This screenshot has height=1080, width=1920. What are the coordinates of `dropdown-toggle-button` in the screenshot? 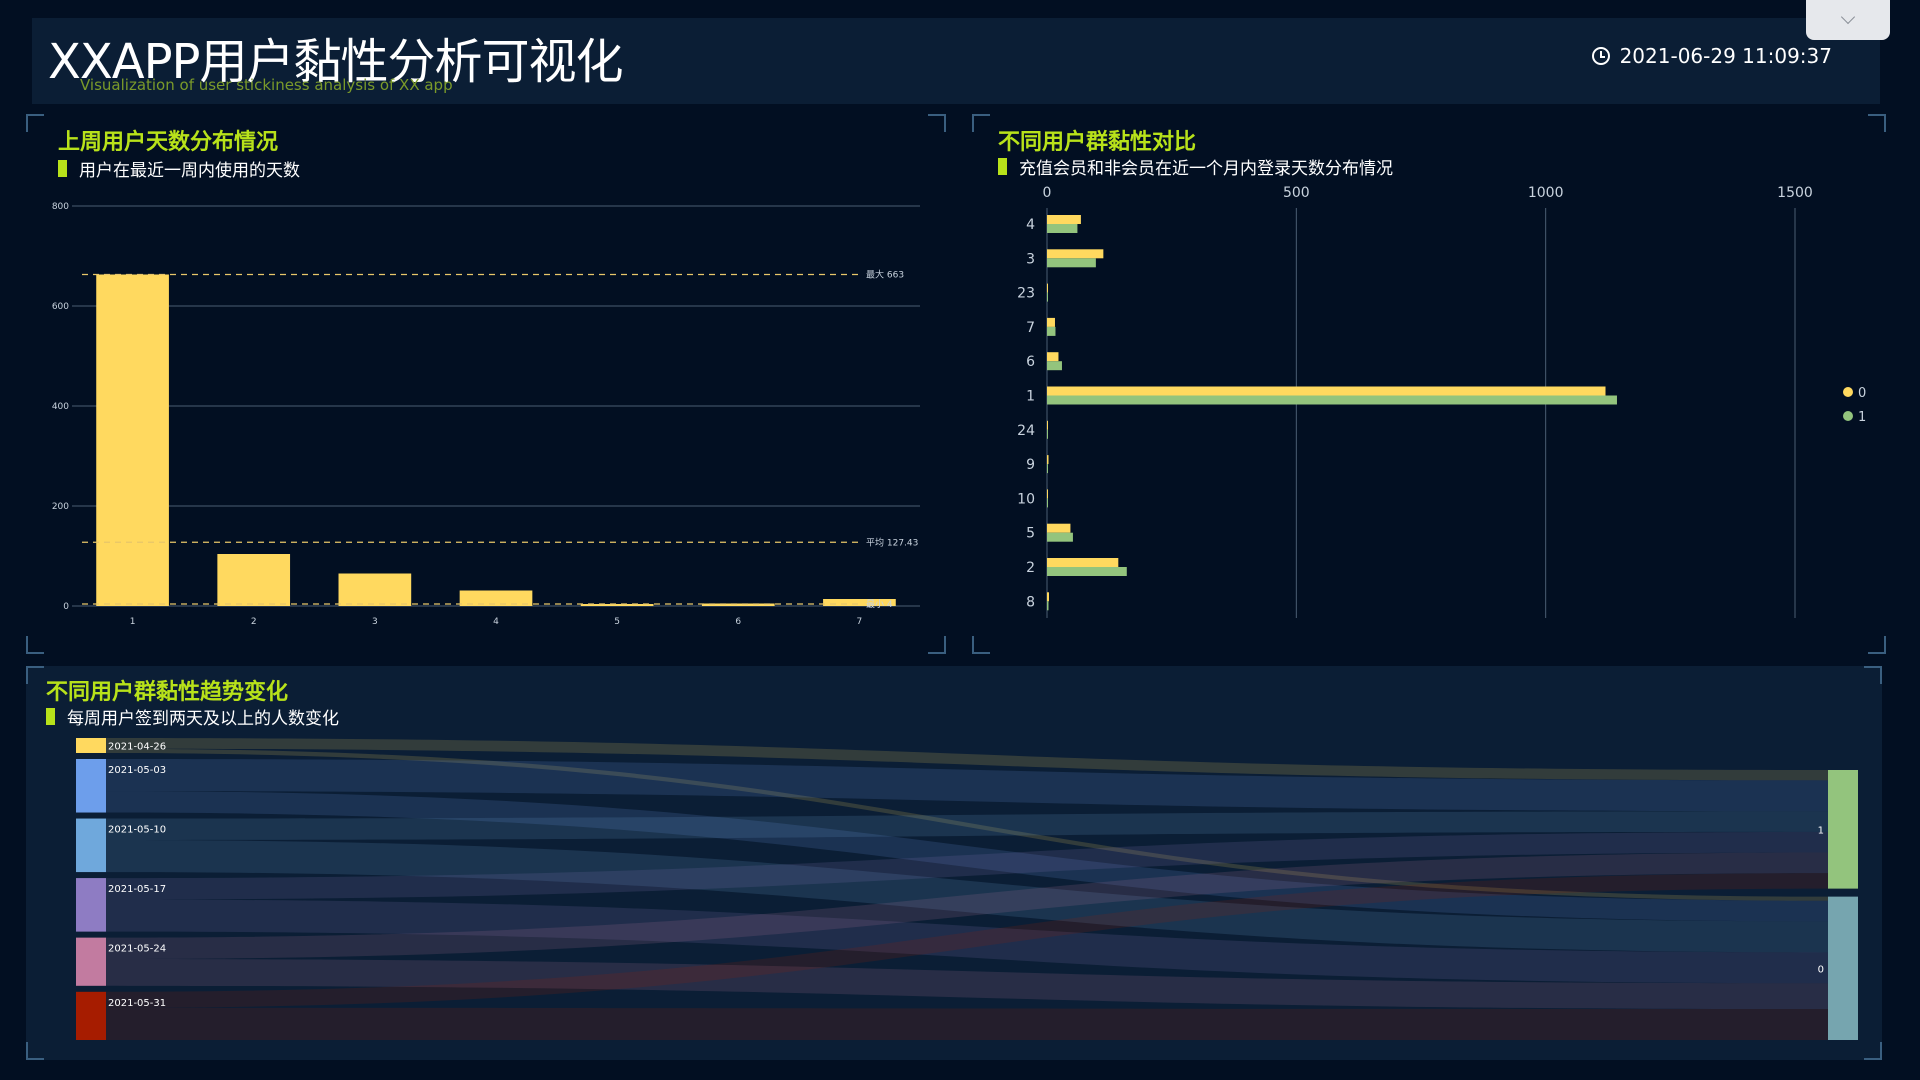 It's located at (1848, 20).